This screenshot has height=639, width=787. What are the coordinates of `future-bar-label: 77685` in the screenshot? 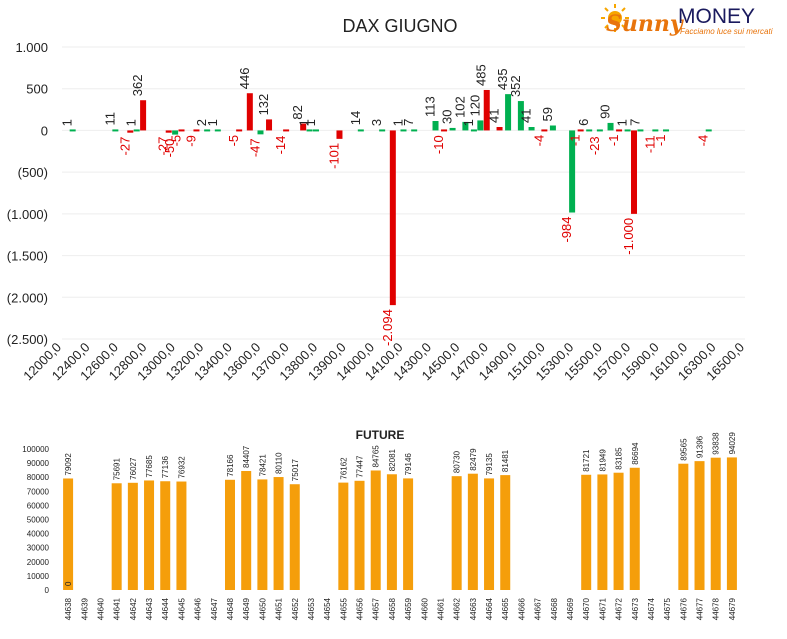 It's located at (149, 466).